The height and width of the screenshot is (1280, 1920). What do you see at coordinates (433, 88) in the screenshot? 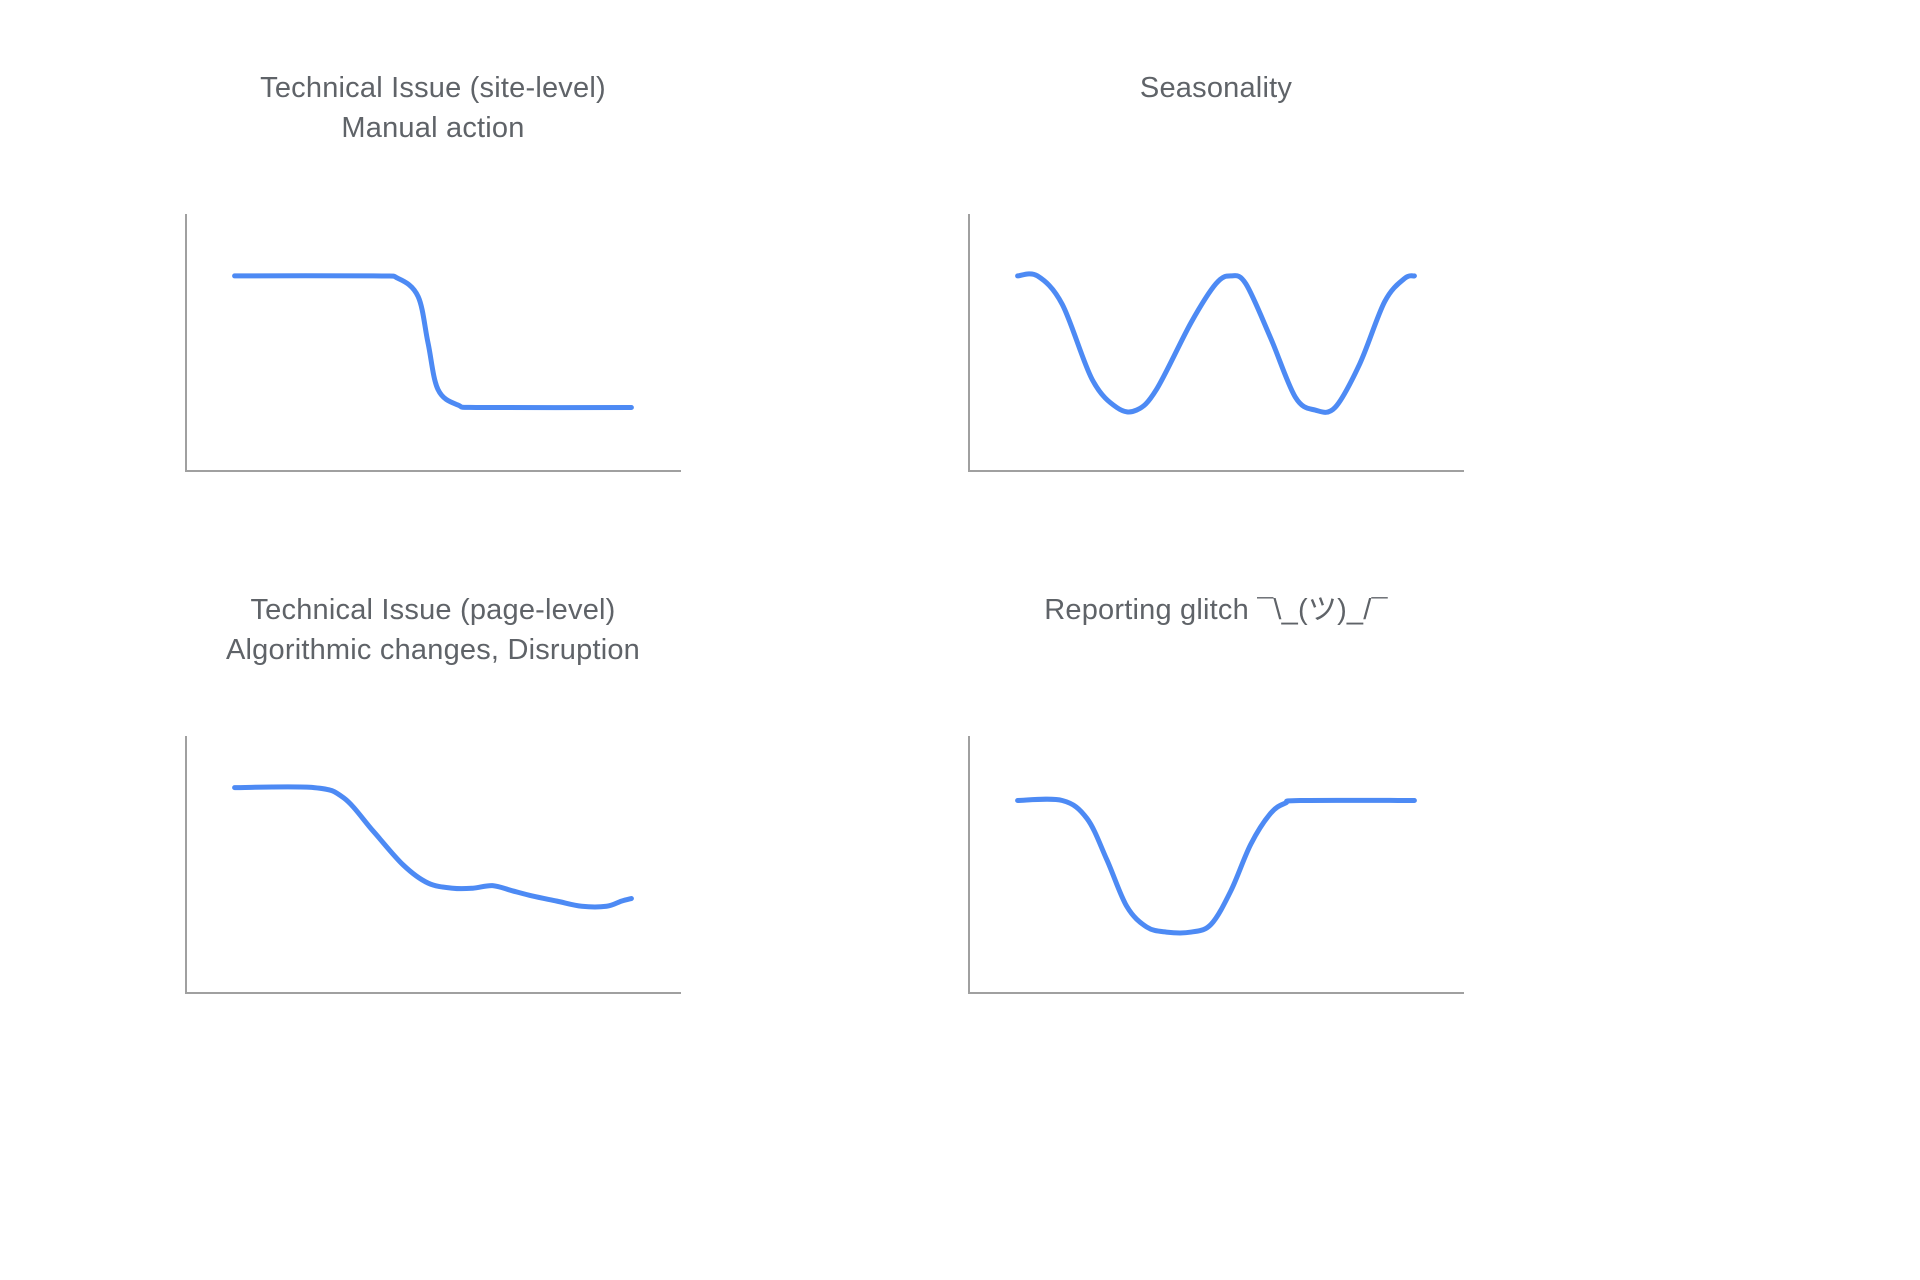
I see `chart-title-line-1: Technical Issue (site-level)` at bounding box center [433, 88].